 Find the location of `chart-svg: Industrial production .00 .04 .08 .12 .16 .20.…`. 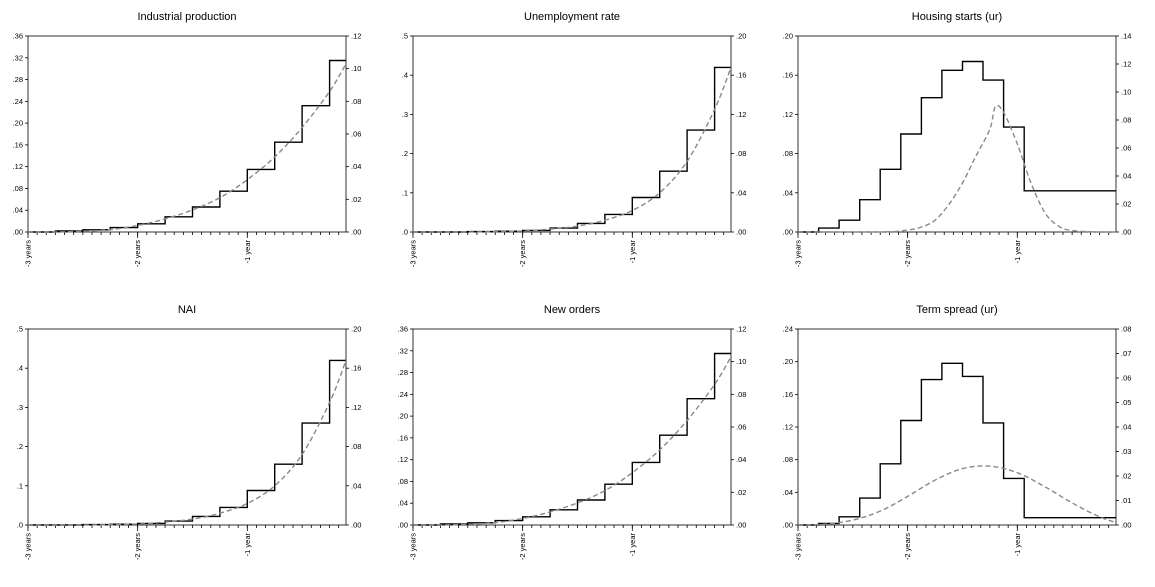

chart-svg: Industrial production .00 .04 .08 .12 .16 .20.… is located at coordinates (187, 139).